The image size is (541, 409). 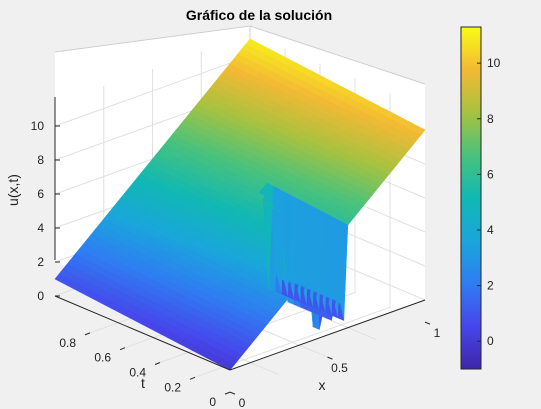 I want to click on chart-title: Gráfico de la solución, so click(x=259, y=15).